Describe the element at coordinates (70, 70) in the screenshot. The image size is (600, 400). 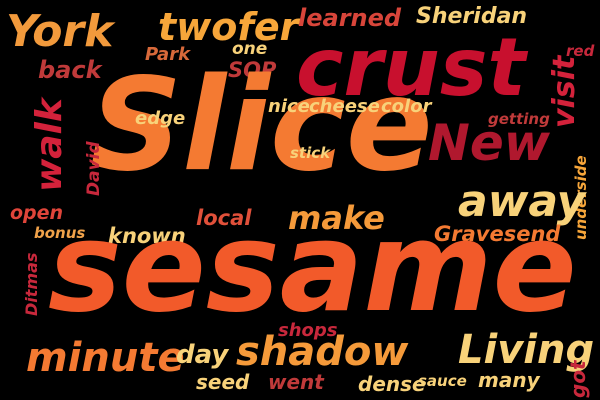
I see `word-back: back` at that location.